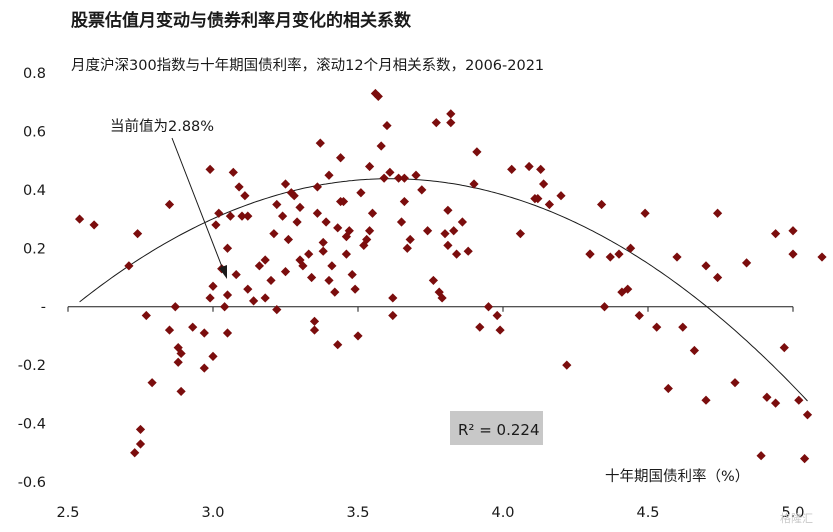 The width and height of the screenshot is (833, 532). I want to click on r-squared-background, so click(496, 428).